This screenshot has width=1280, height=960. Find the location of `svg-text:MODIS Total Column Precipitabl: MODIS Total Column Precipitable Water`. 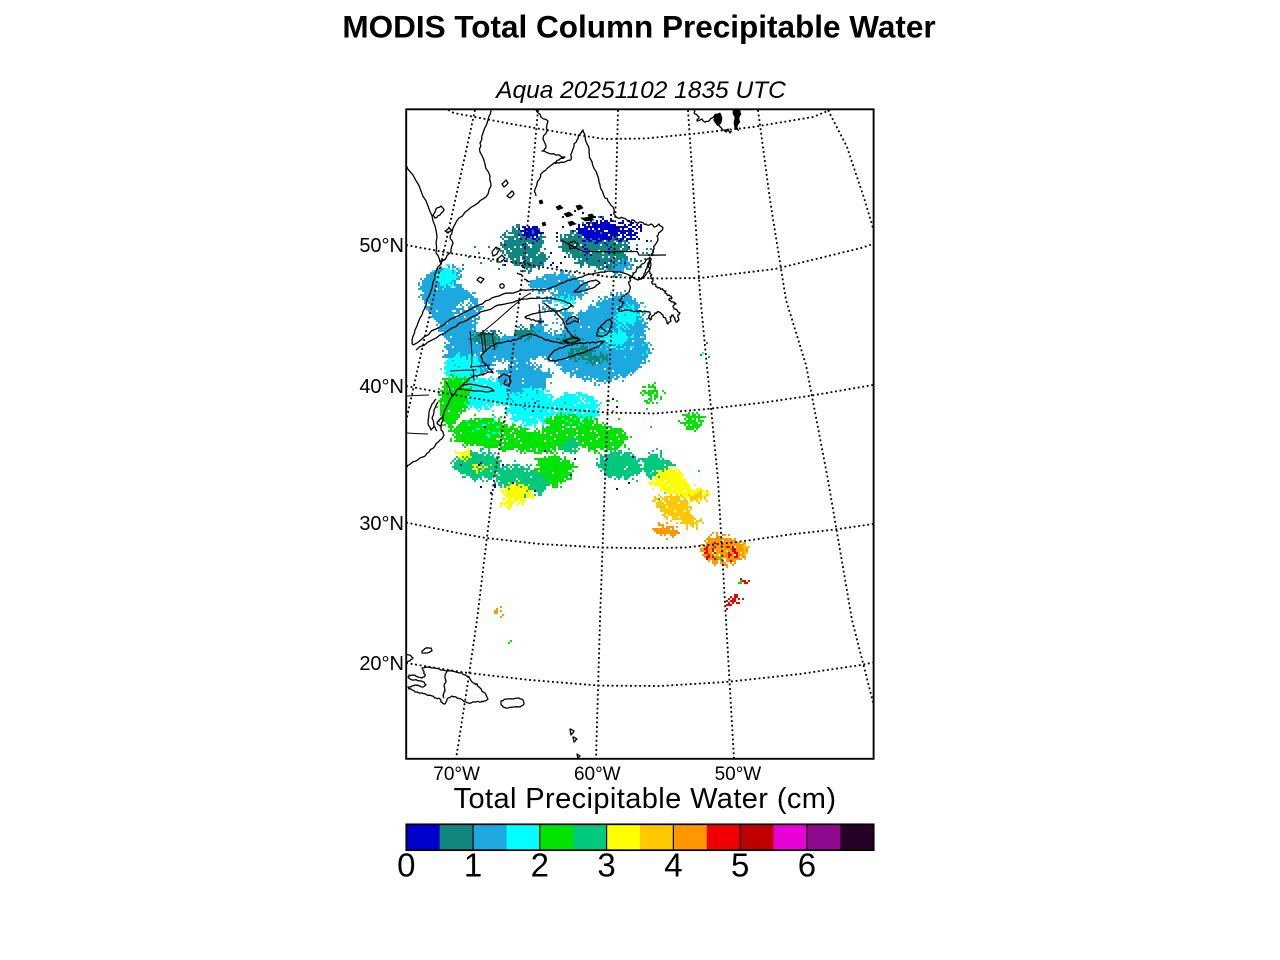

svg-text:MODIS Total Column Precipitabl: MODIS Total Column Precipitable Water is located at coordinates (638, 27).